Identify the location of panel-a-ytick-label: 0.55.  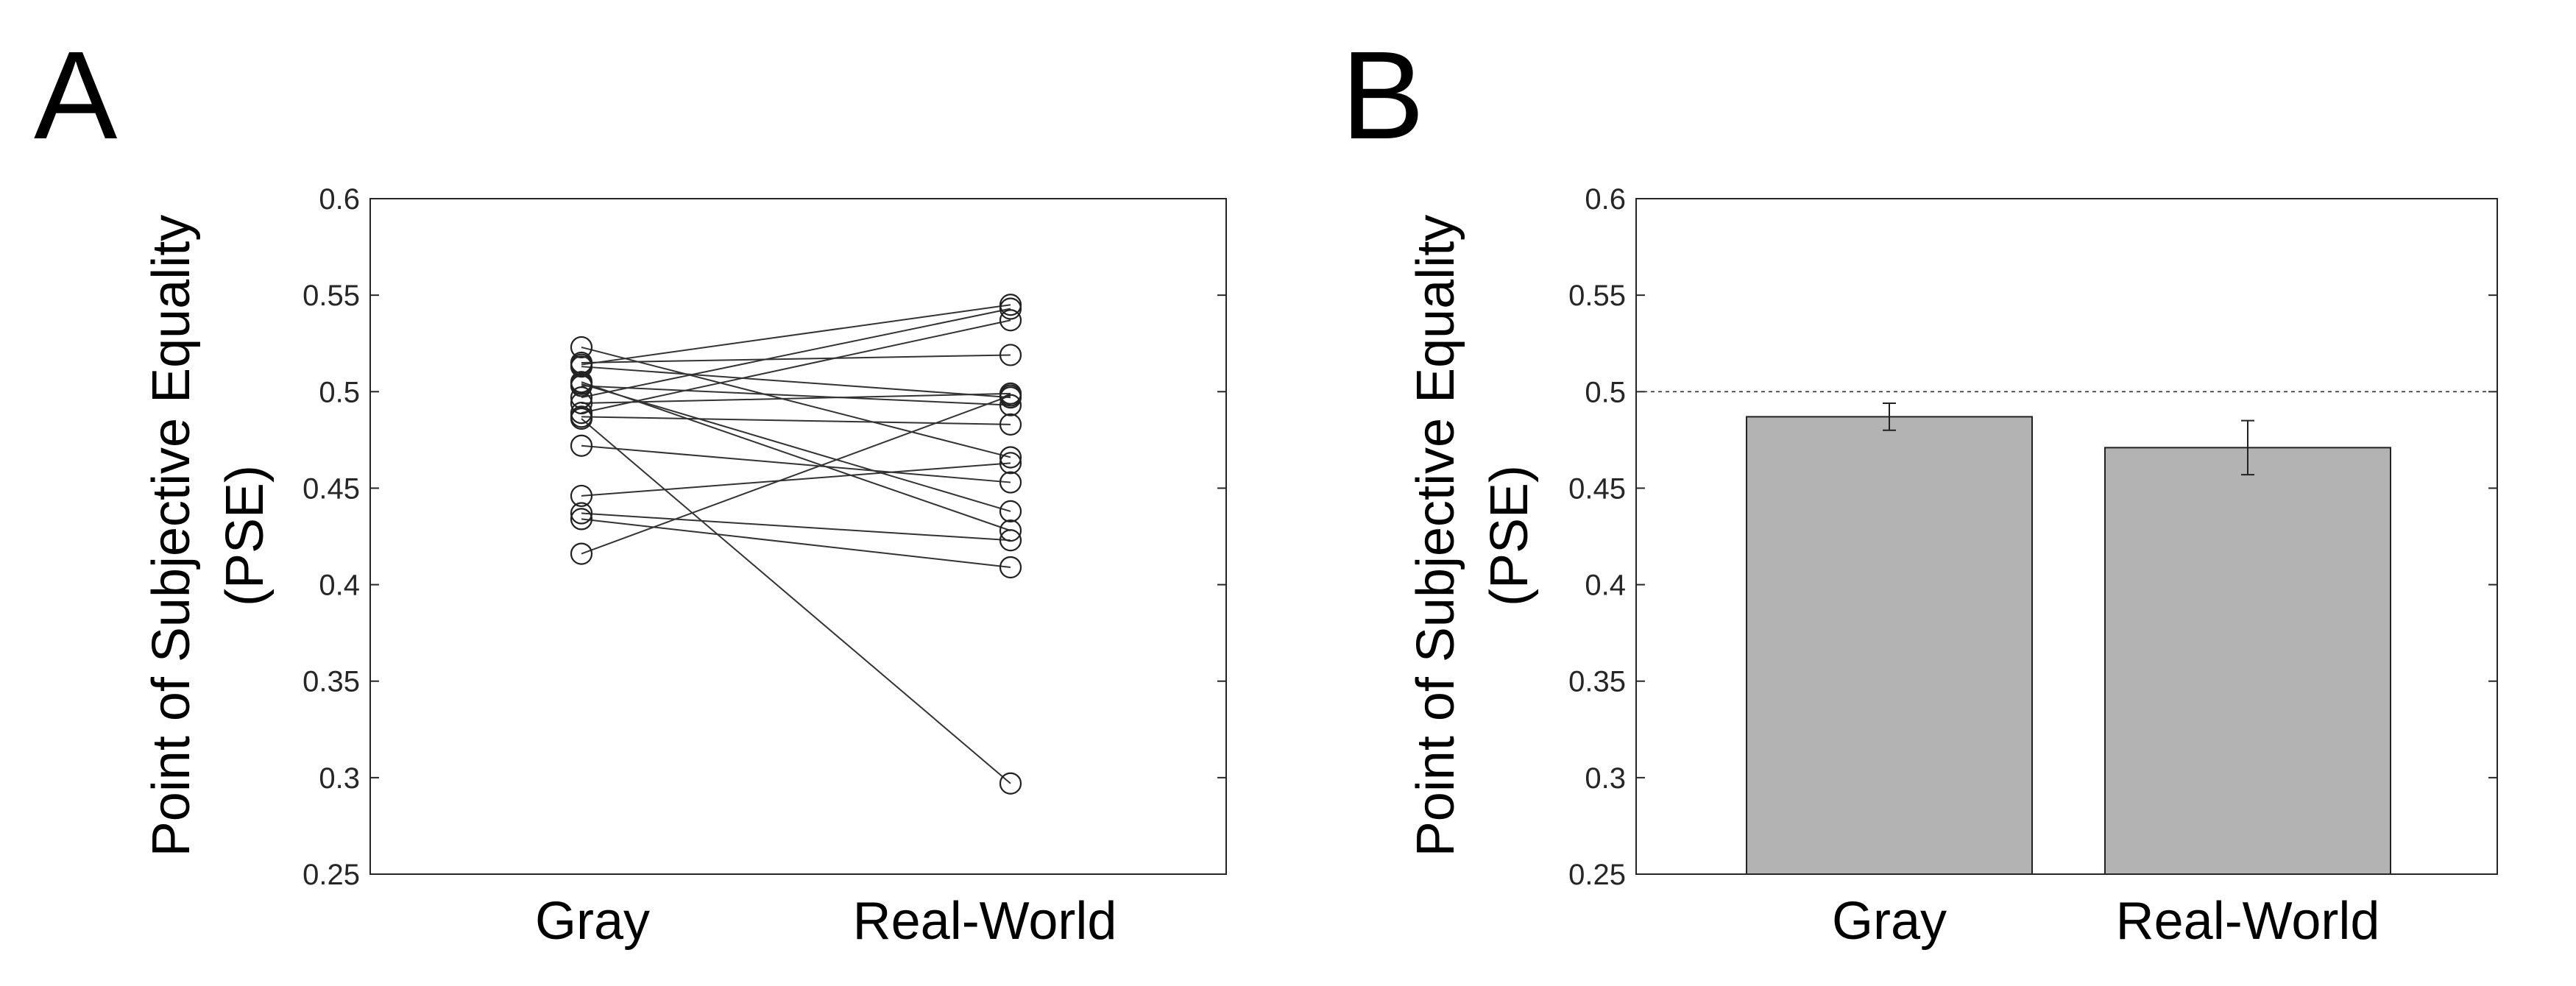
(331, 296).